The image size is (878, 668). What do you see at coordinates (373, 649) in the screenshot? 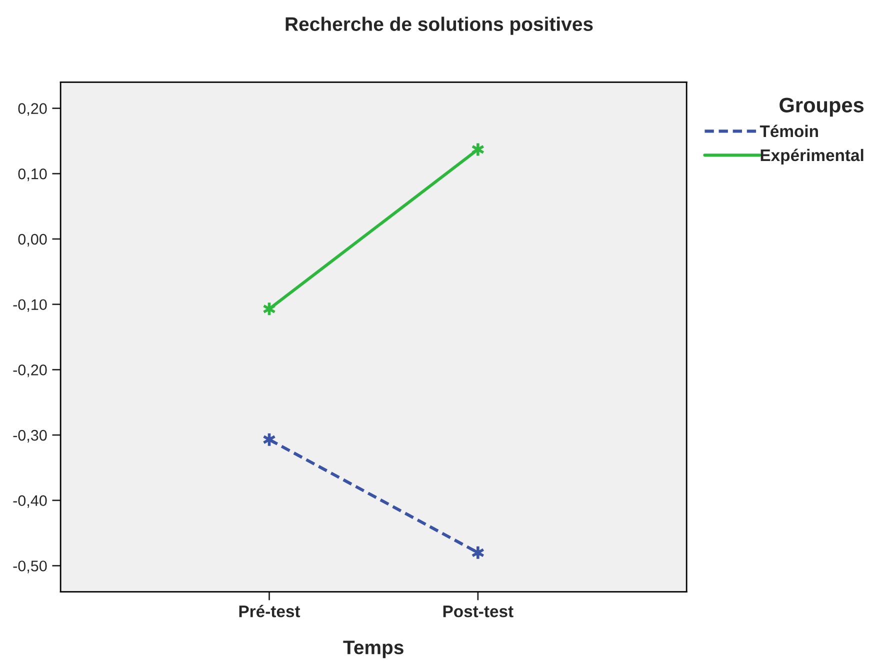
I see `x-axis-title: Temps` at bounding box center [373, 649].